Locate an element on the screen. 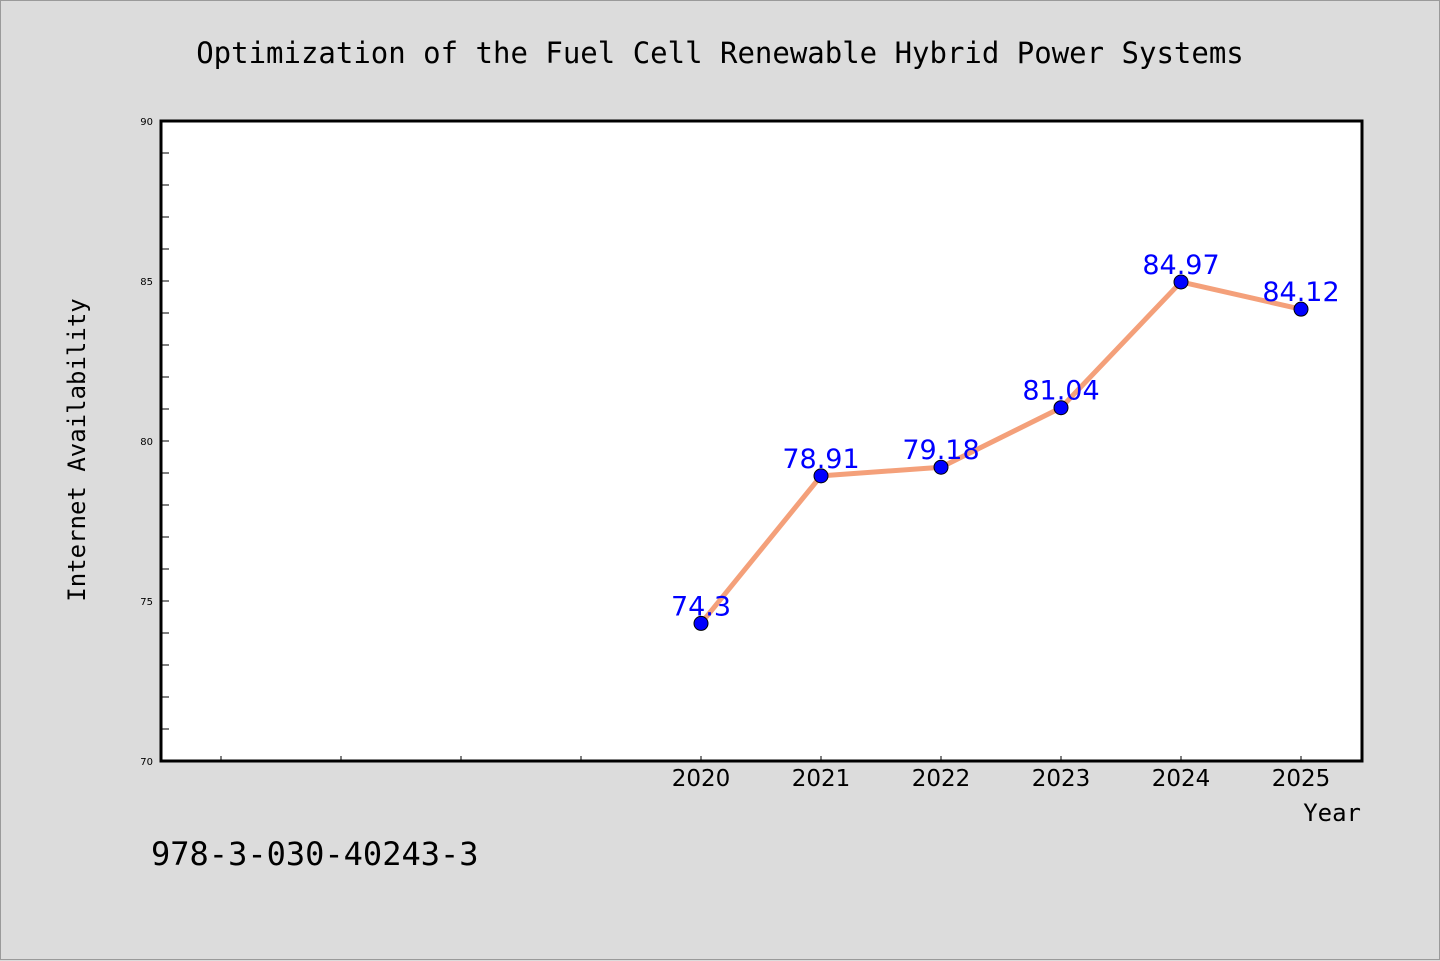 The height and width of the screenshot is (961, 1440). data-label: 79.18 is located at coordinates (940, 450).